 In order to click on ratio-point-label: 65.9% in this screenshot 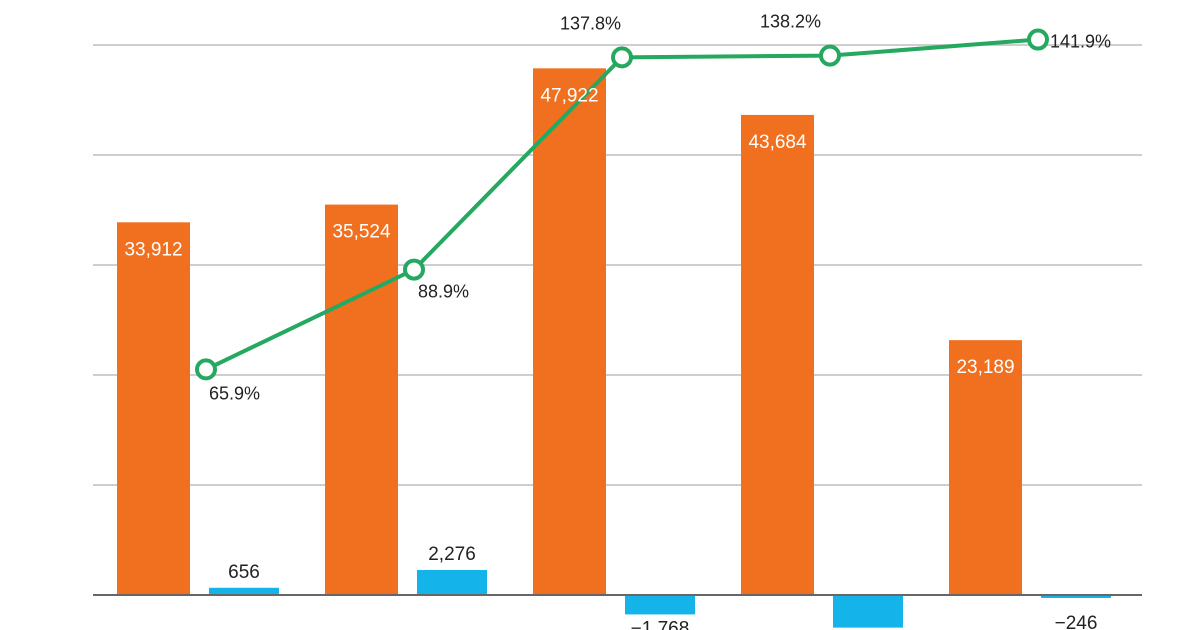, I will do `click(234, 393)`.